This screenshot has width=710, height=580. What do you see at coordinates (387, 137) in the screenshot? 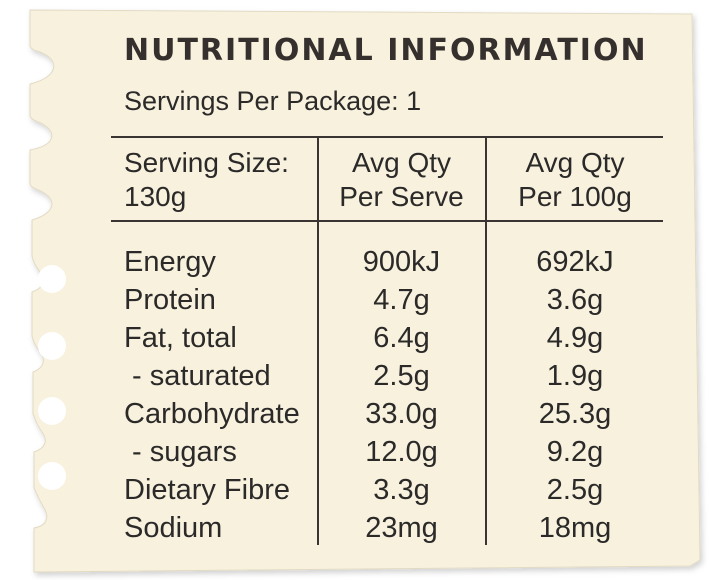
I see `table-top-rule` at bounding box center [387, 137].